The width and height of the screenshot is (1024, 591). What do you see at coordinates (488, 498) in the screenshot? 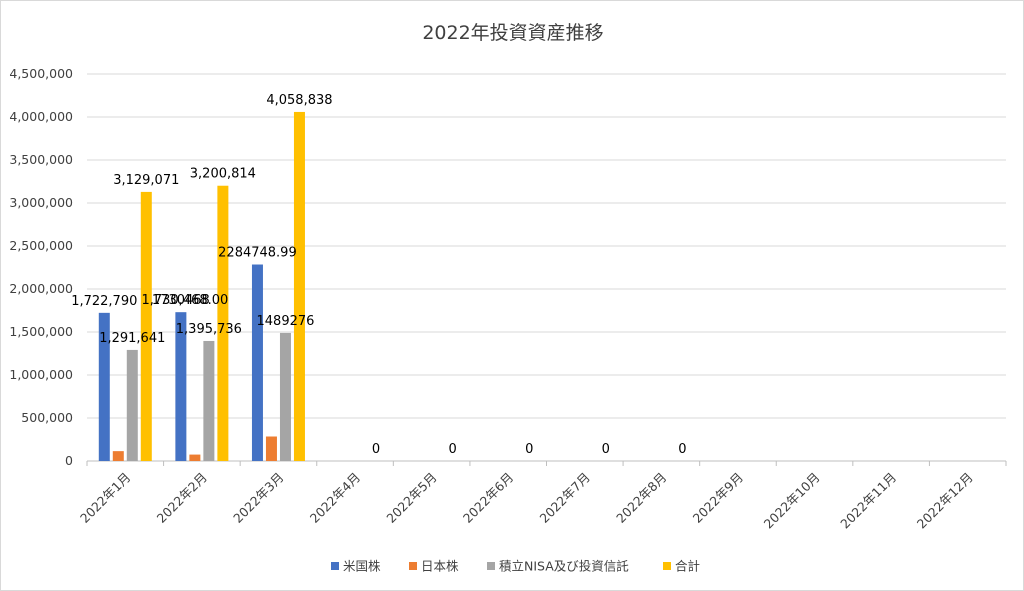
I see `x-tick-label: 2022年6月` at bounding box center [488, 498].